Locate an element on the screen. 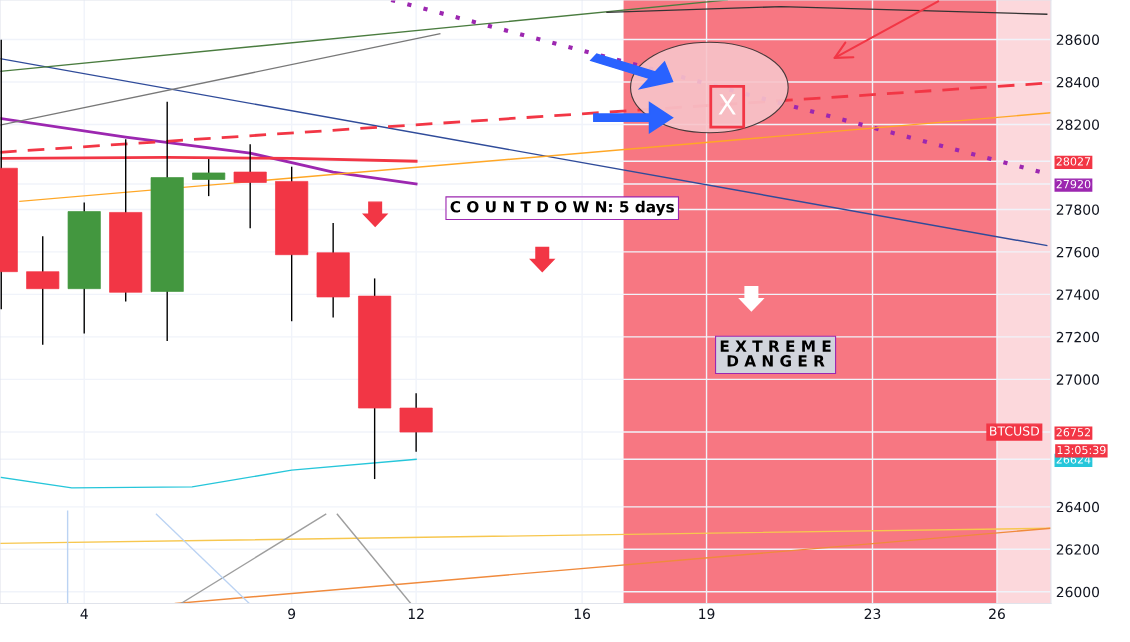  y-tick-label: 26752 is located at coordinates (1073, 432).